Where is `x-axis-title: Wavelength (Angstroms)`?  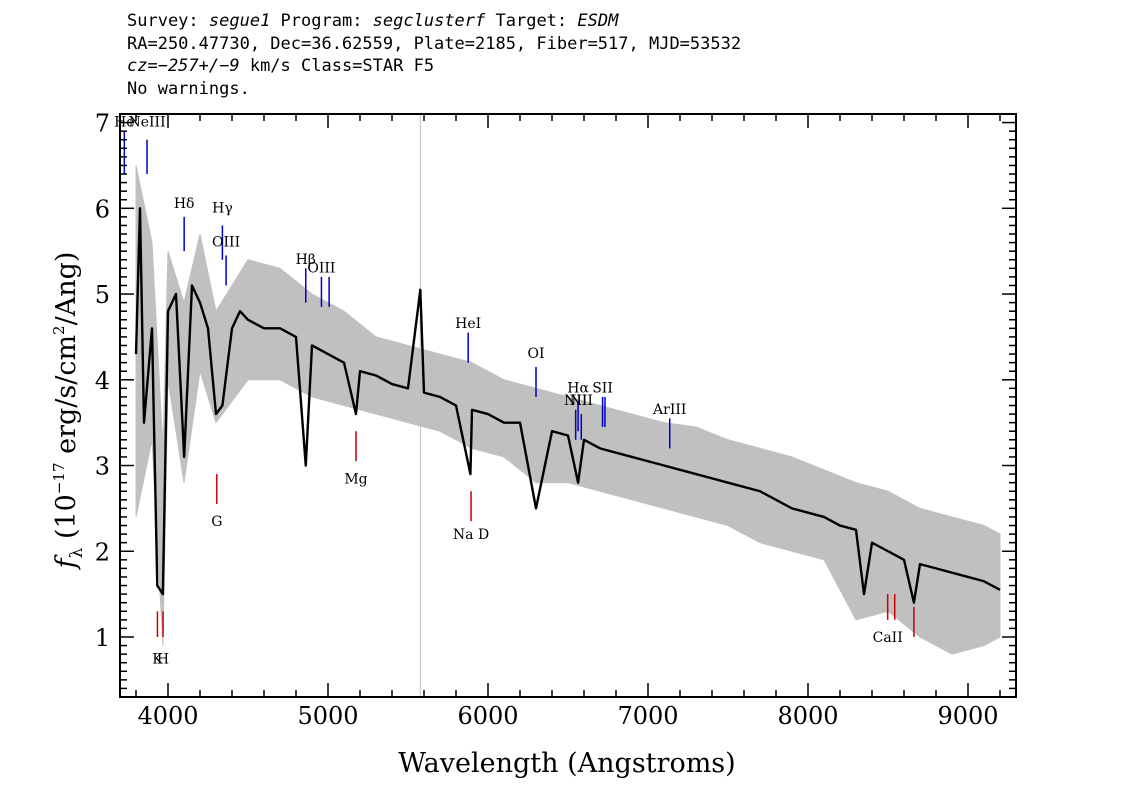 x-axis-title: Wavelength (Angstroms) is located at coordinates (566, 763).